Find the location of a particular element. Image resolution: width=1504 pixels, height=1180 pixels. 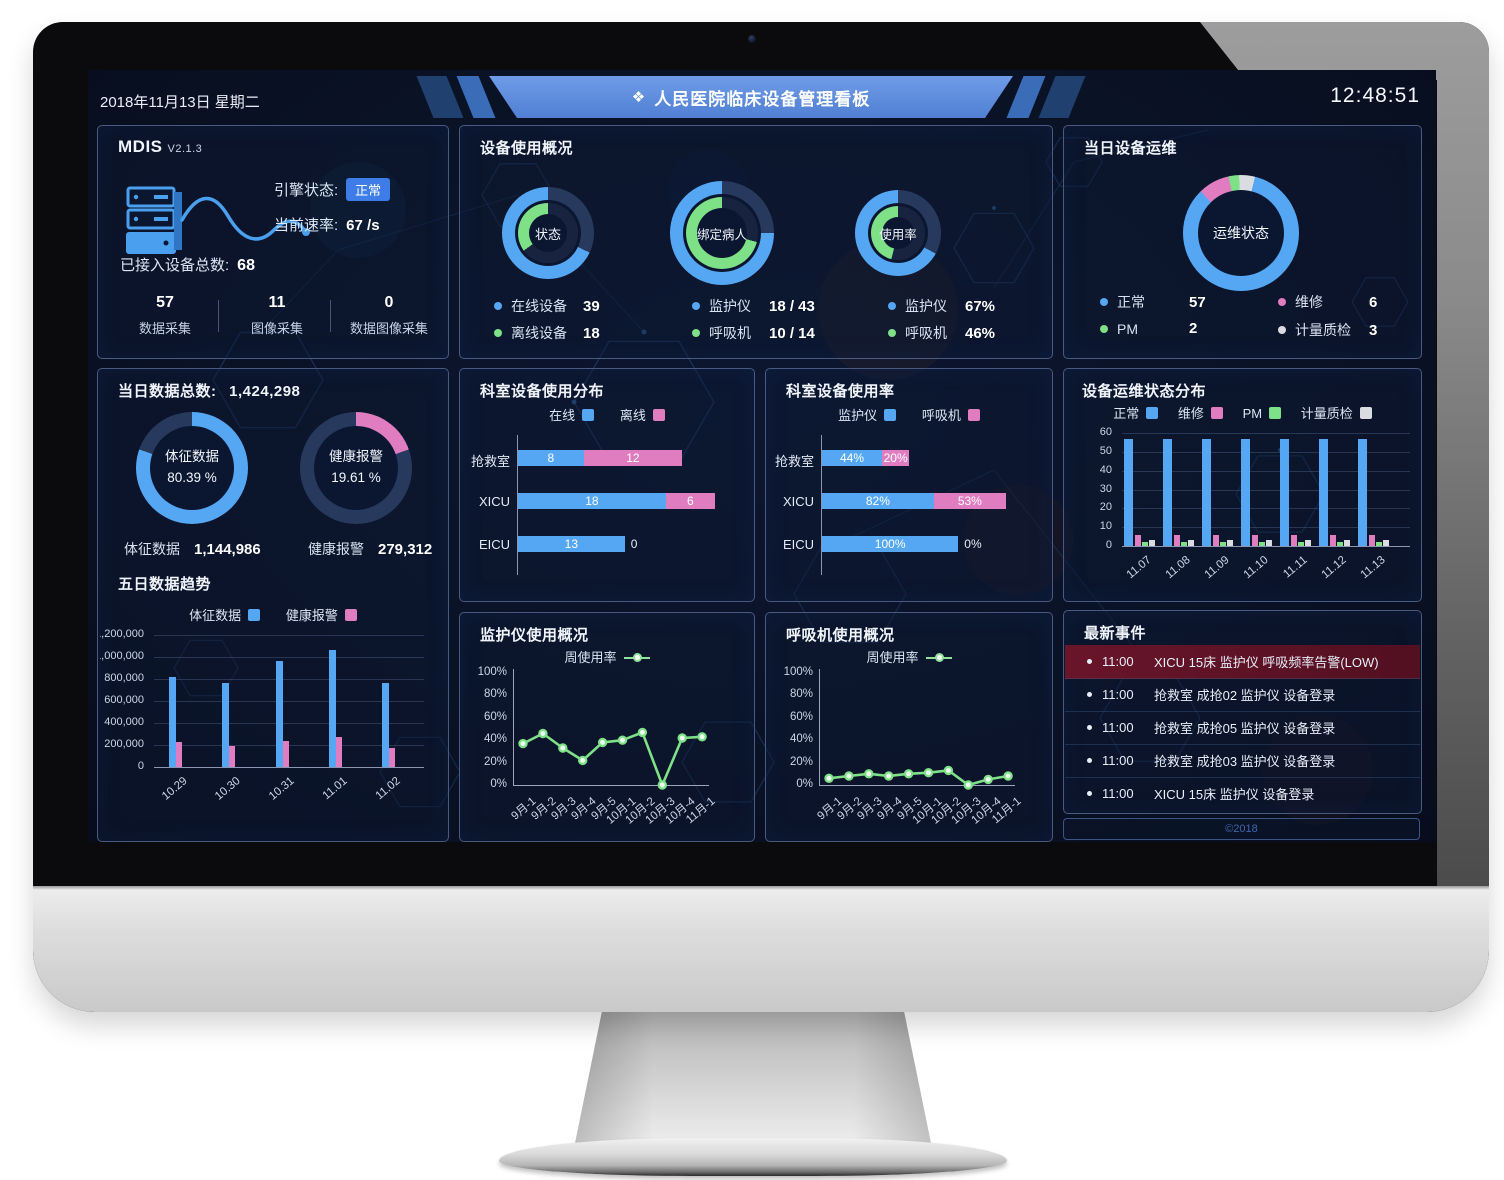

panel-title: 设备使用概况 is located at coordinates (527, 148).